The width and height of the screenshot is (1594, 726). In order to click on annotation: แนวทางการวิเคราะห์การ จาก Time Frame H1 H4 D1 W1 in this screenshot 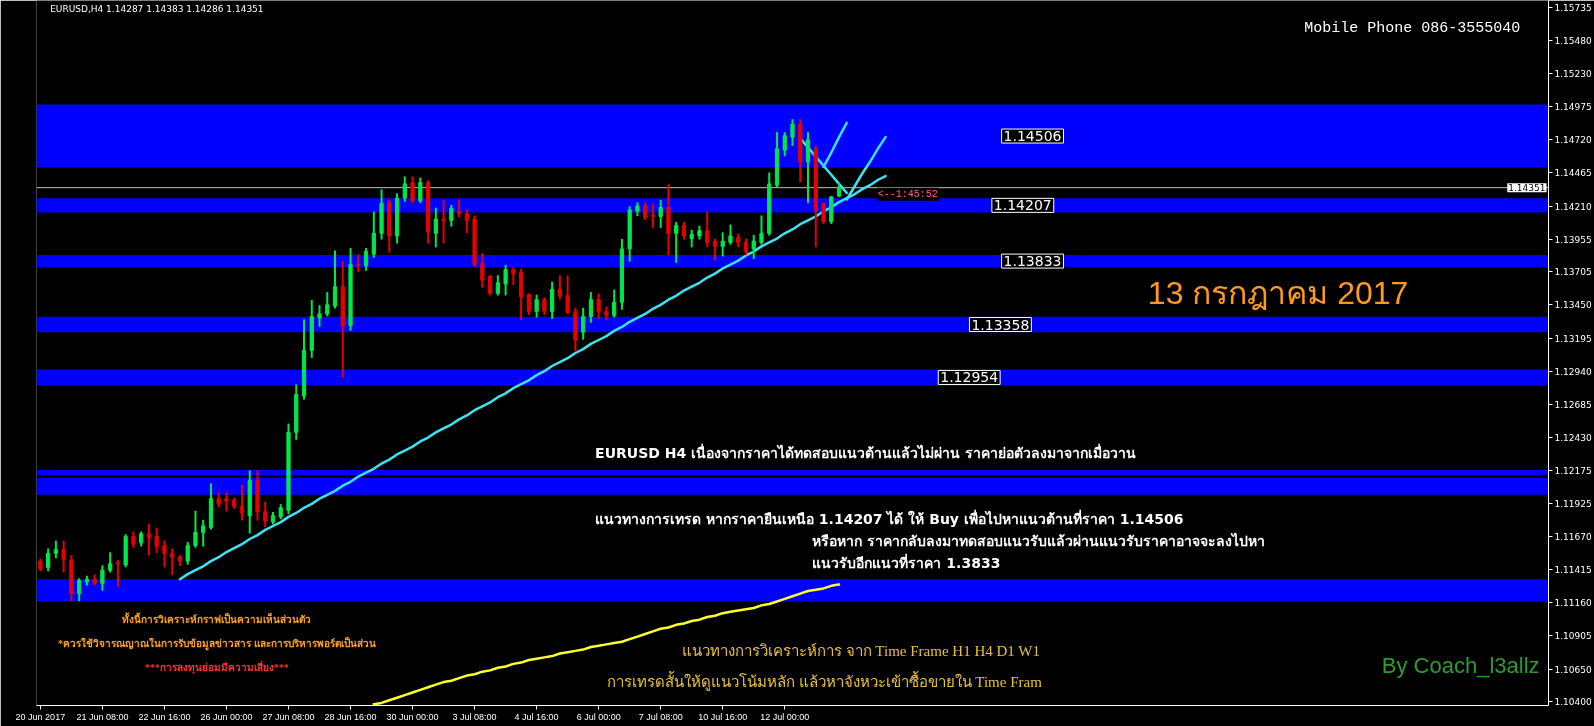, I will do `click(860, 650)`.